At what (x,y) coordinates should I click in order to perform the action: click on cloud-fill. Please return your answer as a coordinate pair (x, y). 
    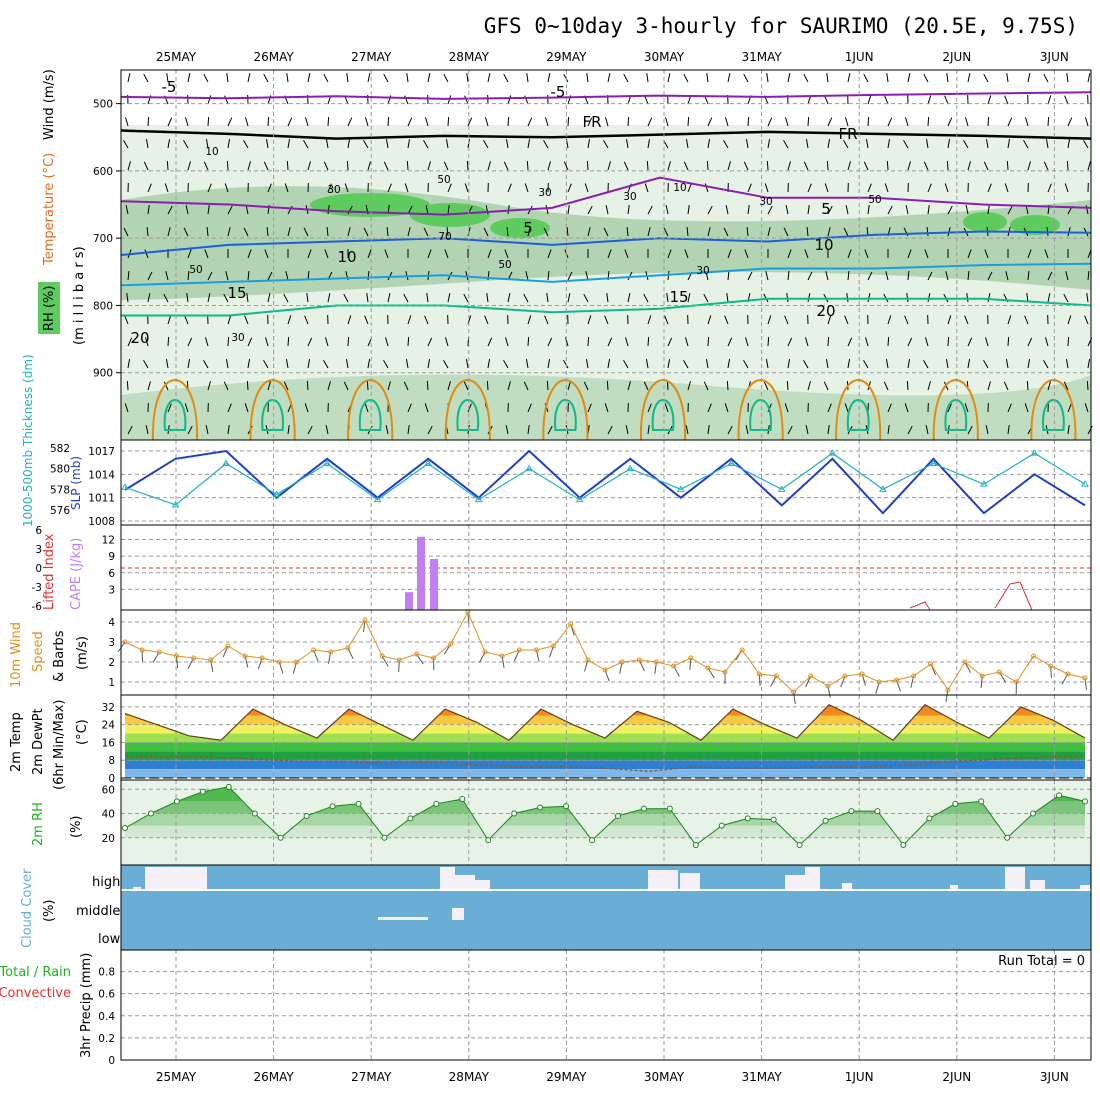
    Looking at the image, I should click on (606, 907).